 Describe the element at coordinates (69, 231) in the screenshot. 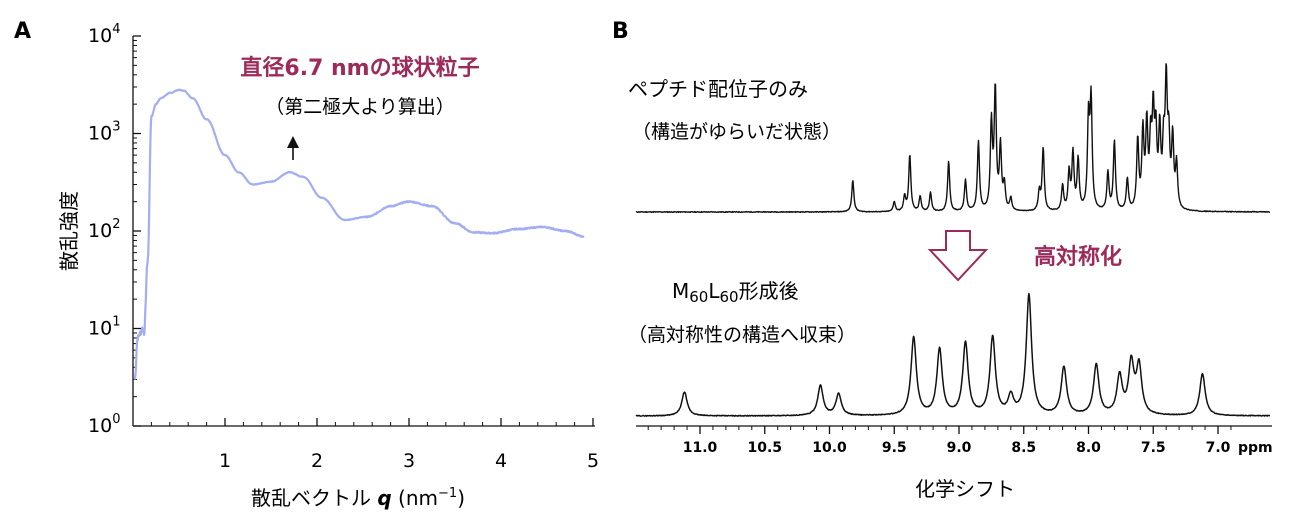

I see `panel-a-ylabel: 散乱強度` at that location.